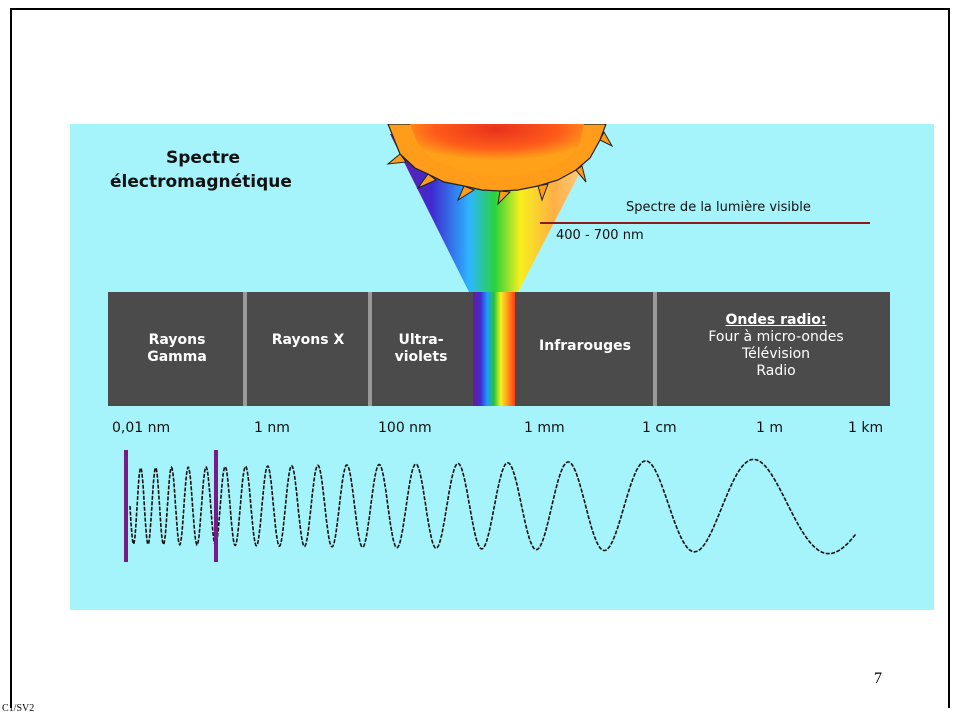 Image resolution: width=954 pixels, height=718 pixels. Describe the element at coordinates (141, 428) in the screenshot. I see `scale-label: 0,01 nm` at that location.